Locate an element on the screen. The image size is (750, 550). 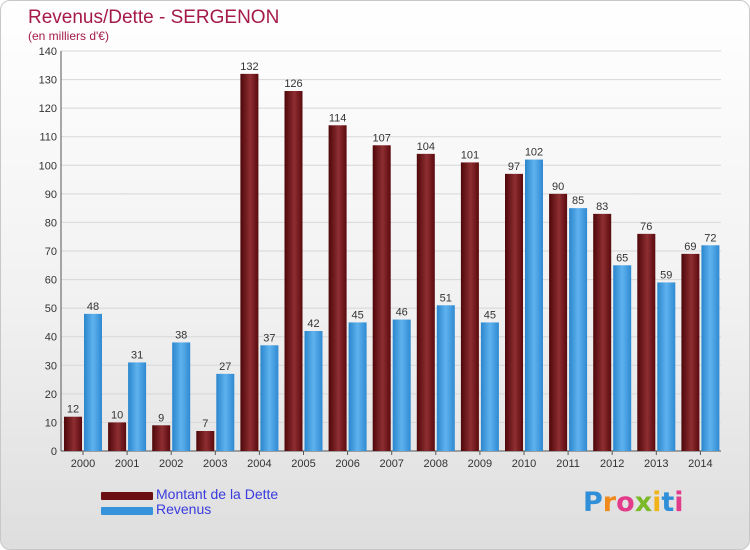
data-label-debt: 97 is located at coordinates (514, 167).